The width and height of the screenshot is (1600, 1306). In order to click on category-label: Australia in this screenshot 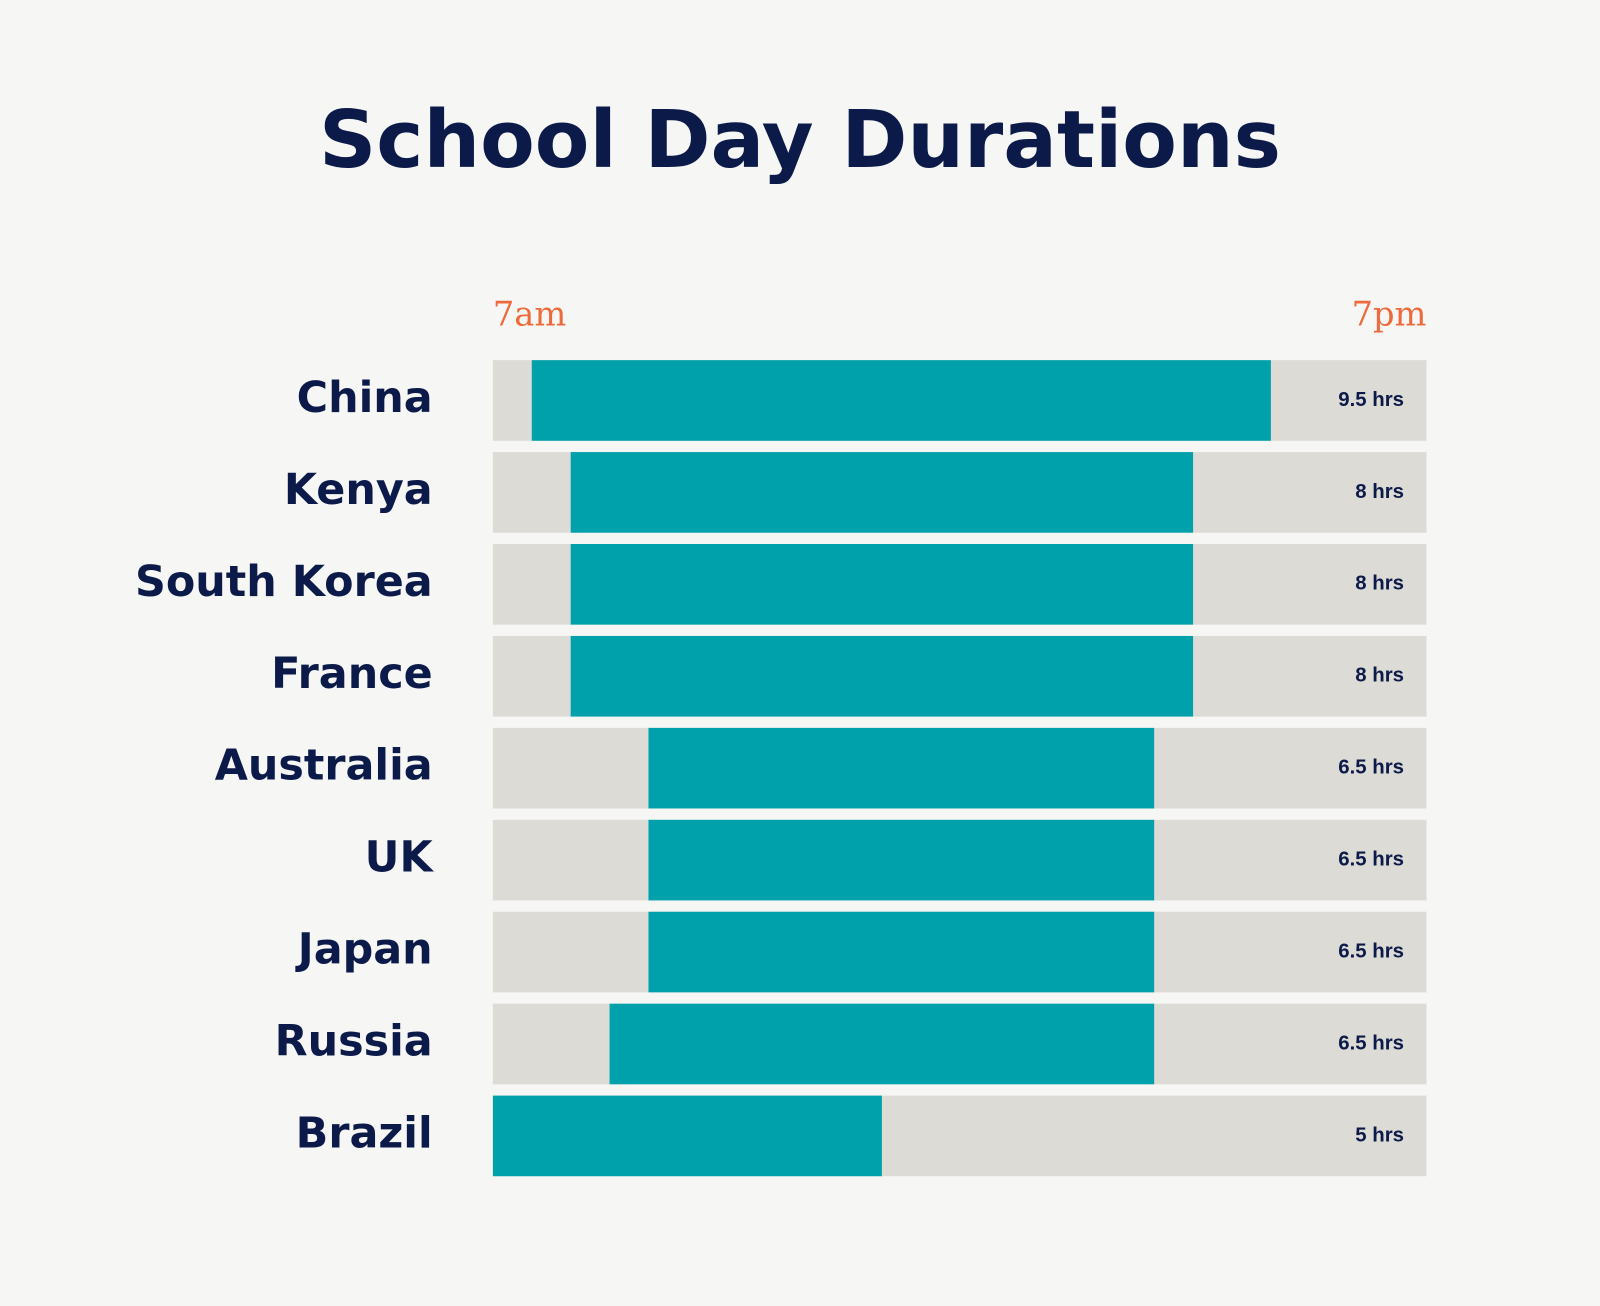, I will do `click(324, 766)`.